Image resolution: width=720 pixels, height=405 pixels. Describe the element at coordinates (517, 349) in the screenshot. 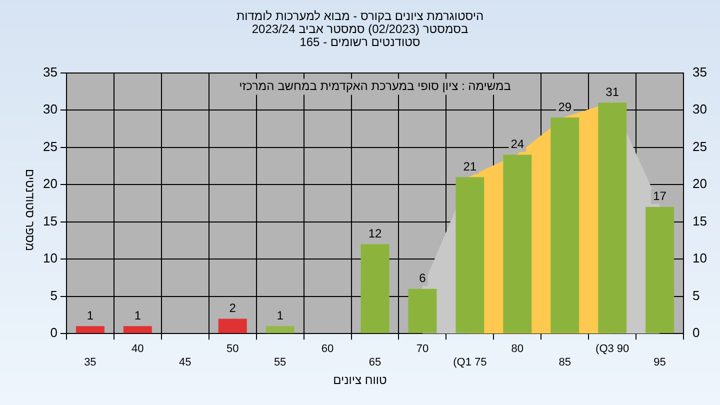

I see `x-tick-label: 80` at that location.